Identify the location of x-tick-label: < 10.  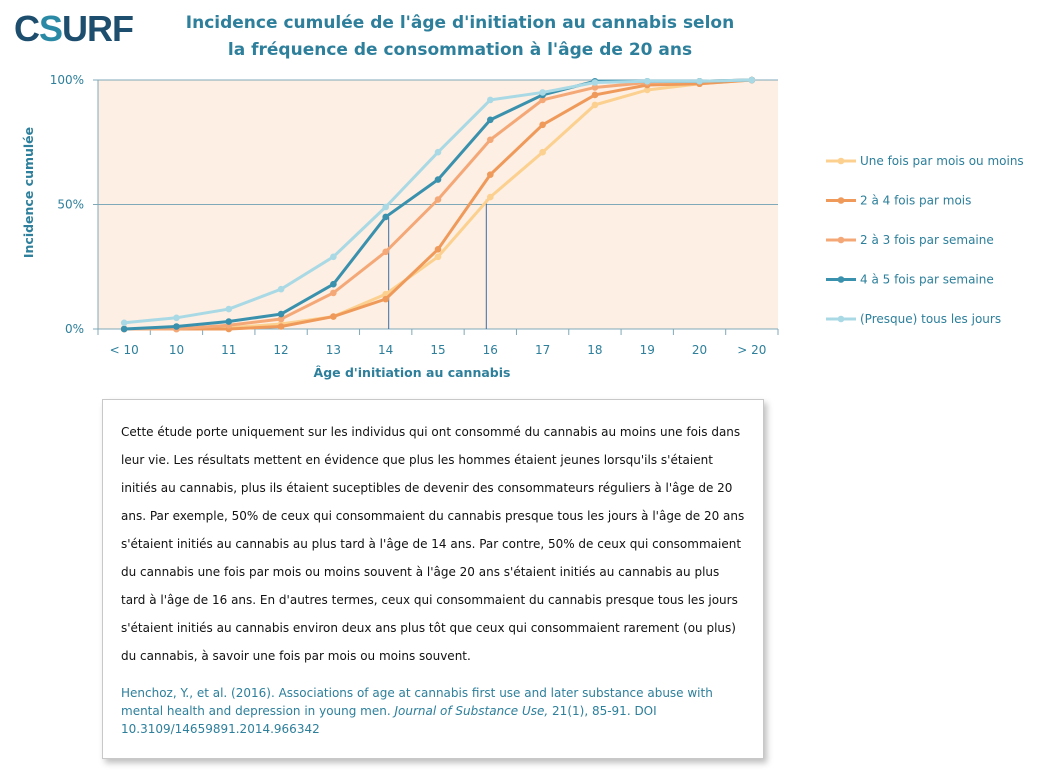
(124, 350).